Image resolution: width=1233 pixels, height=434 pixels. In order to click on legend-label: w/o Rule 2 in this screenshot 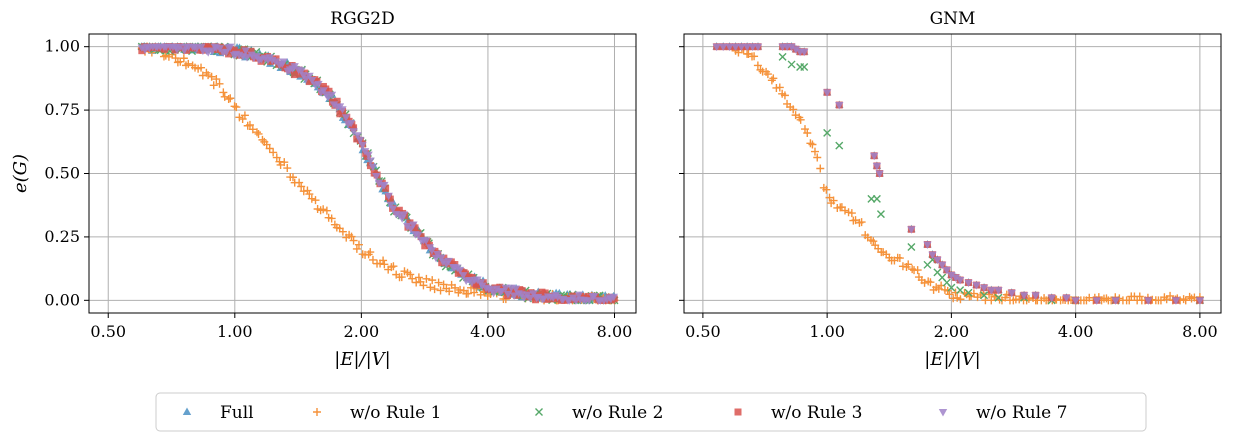, I will do `click(617, 413)`.